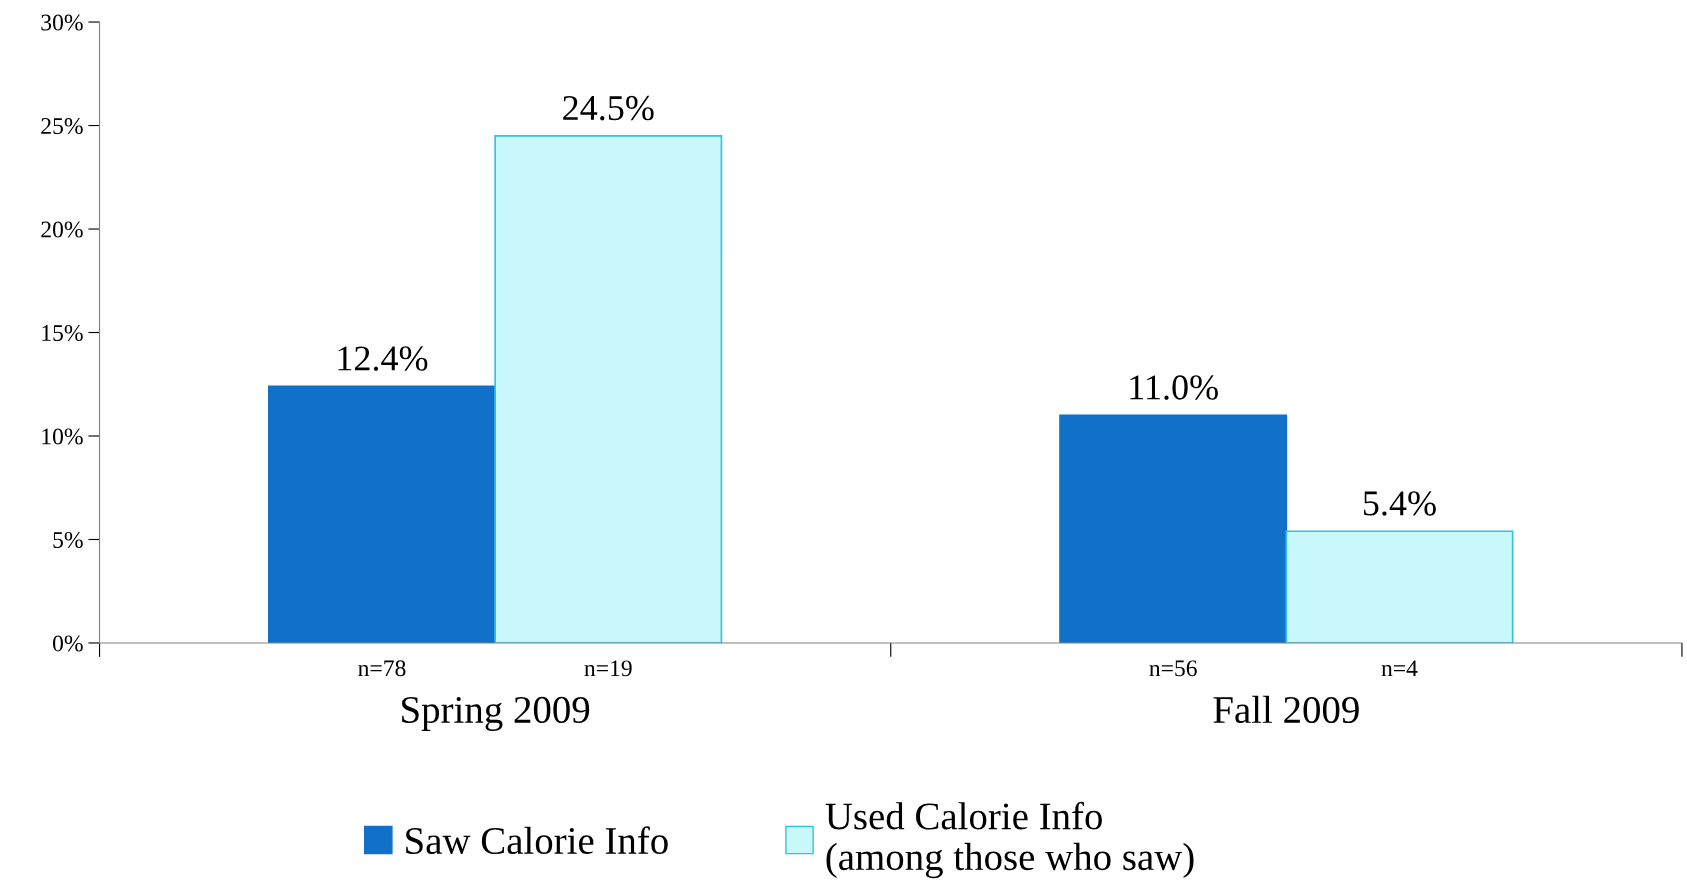 The height and width of the screenshot is (882, 1687). Describe the element at coordinates (1173, 668) in the screenshot. I see `text: n=56` at that location.